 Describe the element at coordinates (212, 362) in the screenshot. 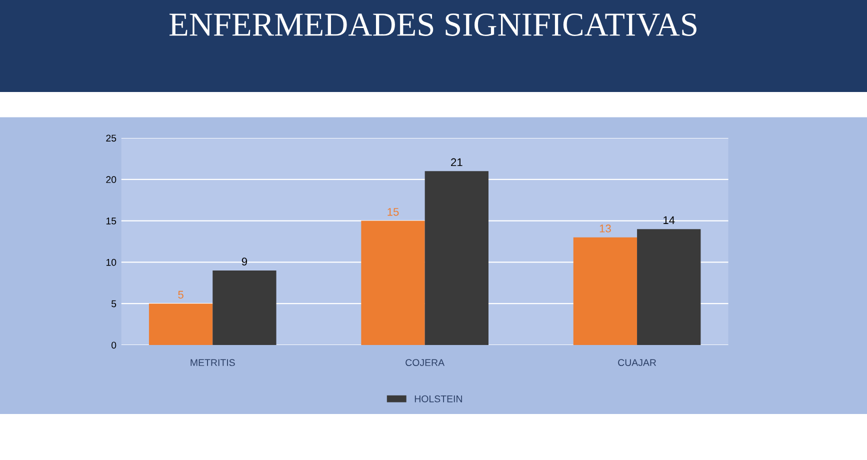

I see `x-tick-label: METRITIS` at that location.